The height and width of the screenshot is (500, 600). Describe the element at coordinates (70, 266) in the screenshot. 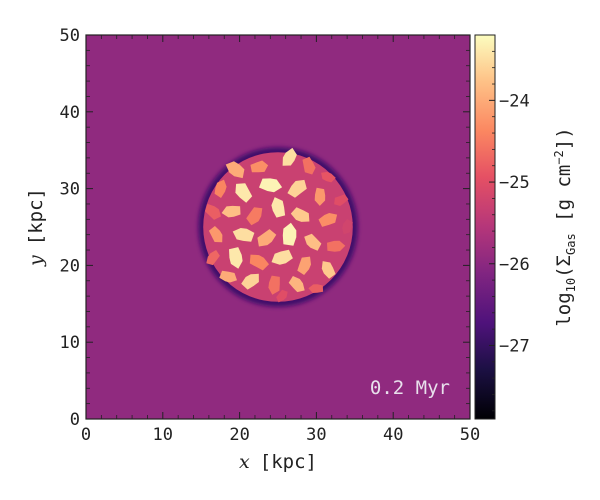

I see `y-tick-label: 20` at that location.